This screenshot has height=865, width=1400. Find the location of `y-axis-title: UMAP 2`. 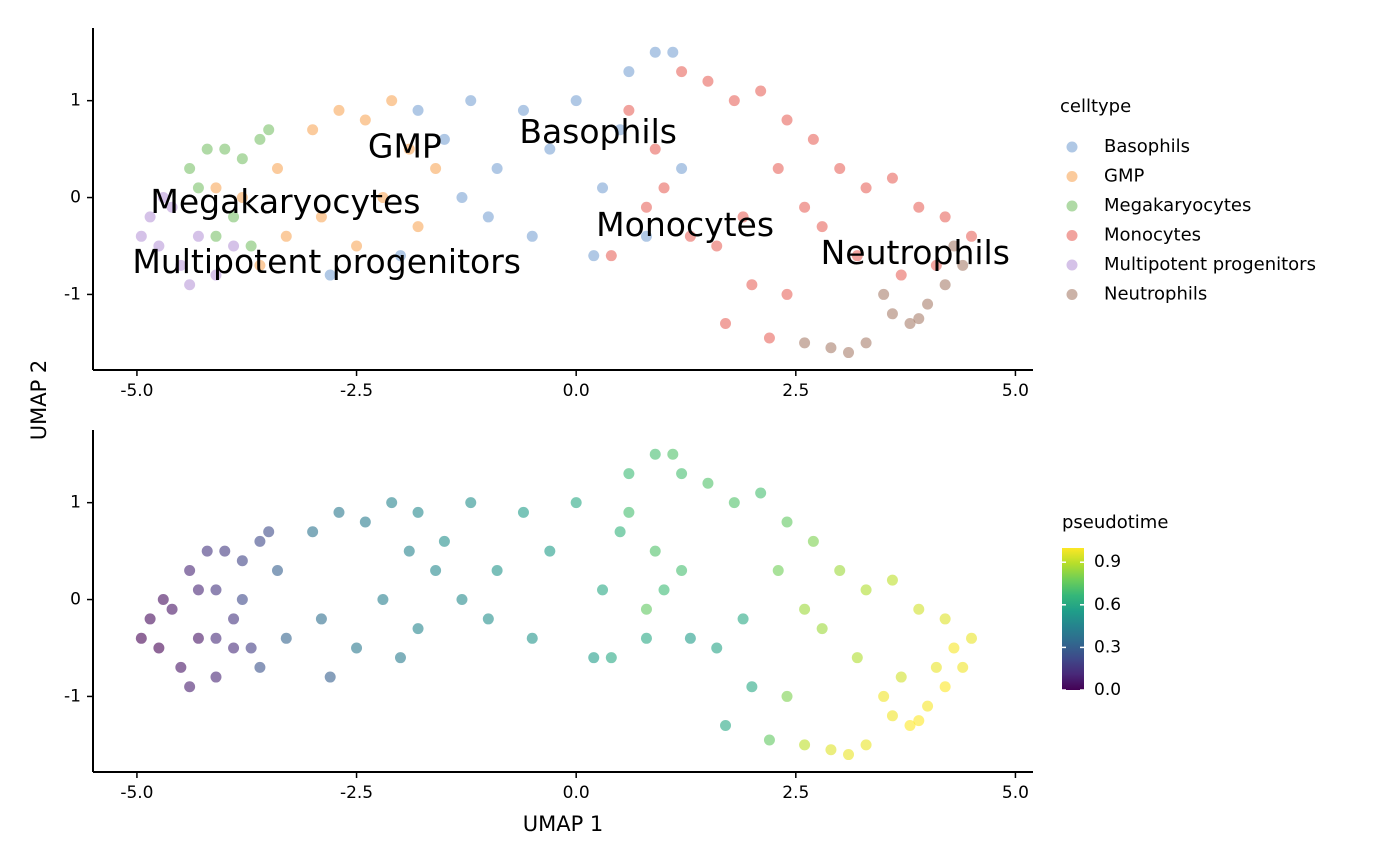

y-axis-title: UMAP 2 is located at coordinates (39, 400).